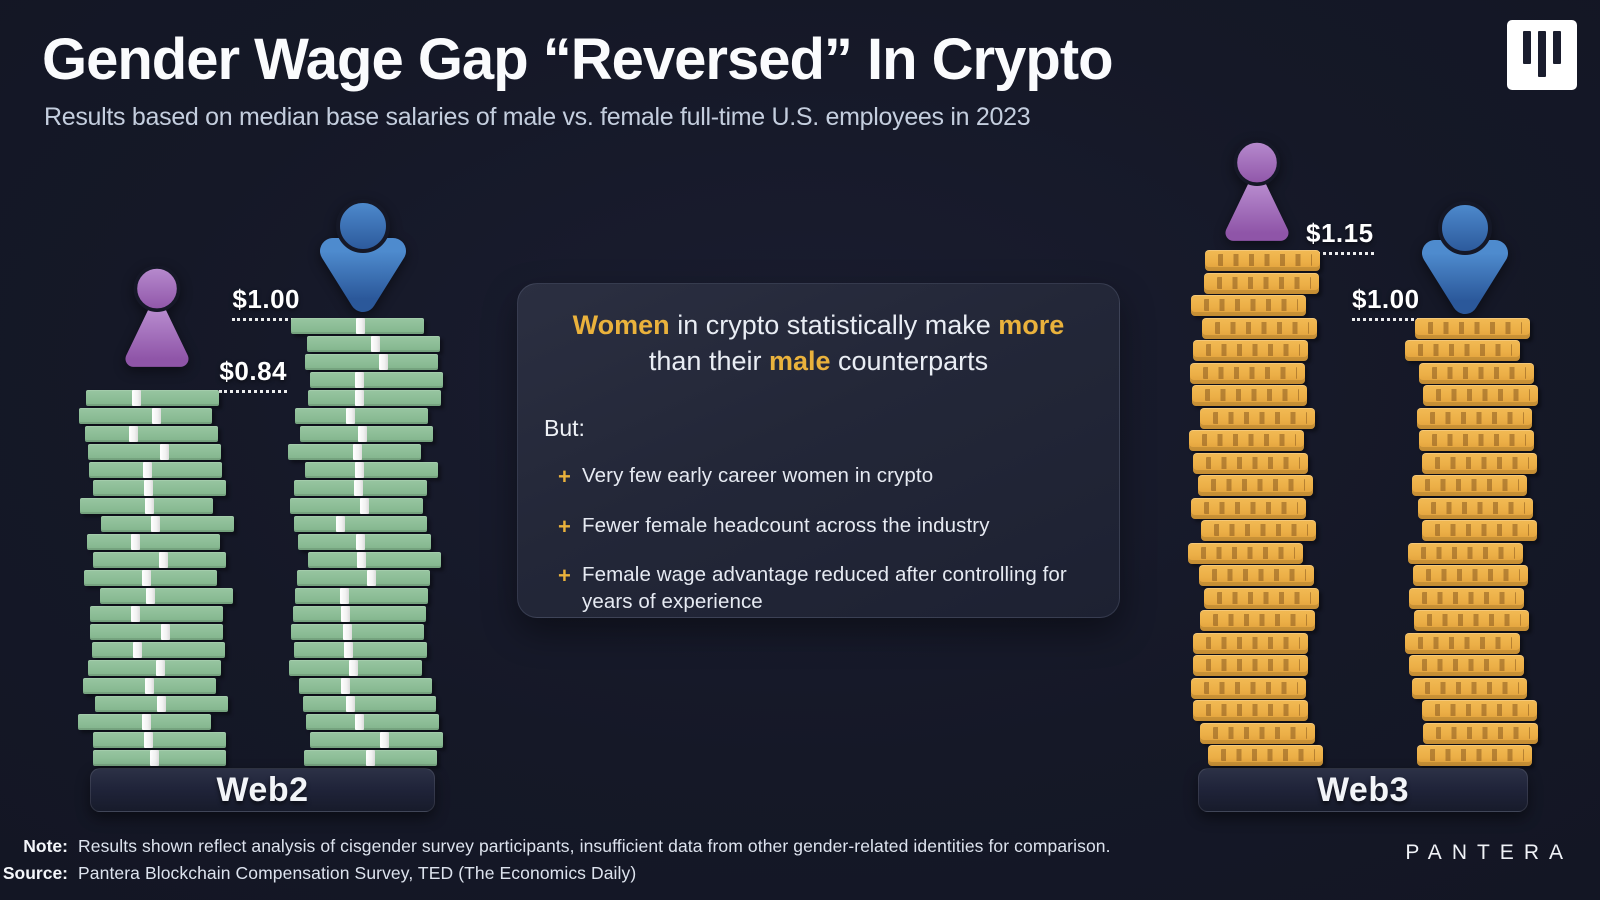  Describe the element at coordinates (1542, 54) in the screenshot. I see `logo-bar-middle` at that location.